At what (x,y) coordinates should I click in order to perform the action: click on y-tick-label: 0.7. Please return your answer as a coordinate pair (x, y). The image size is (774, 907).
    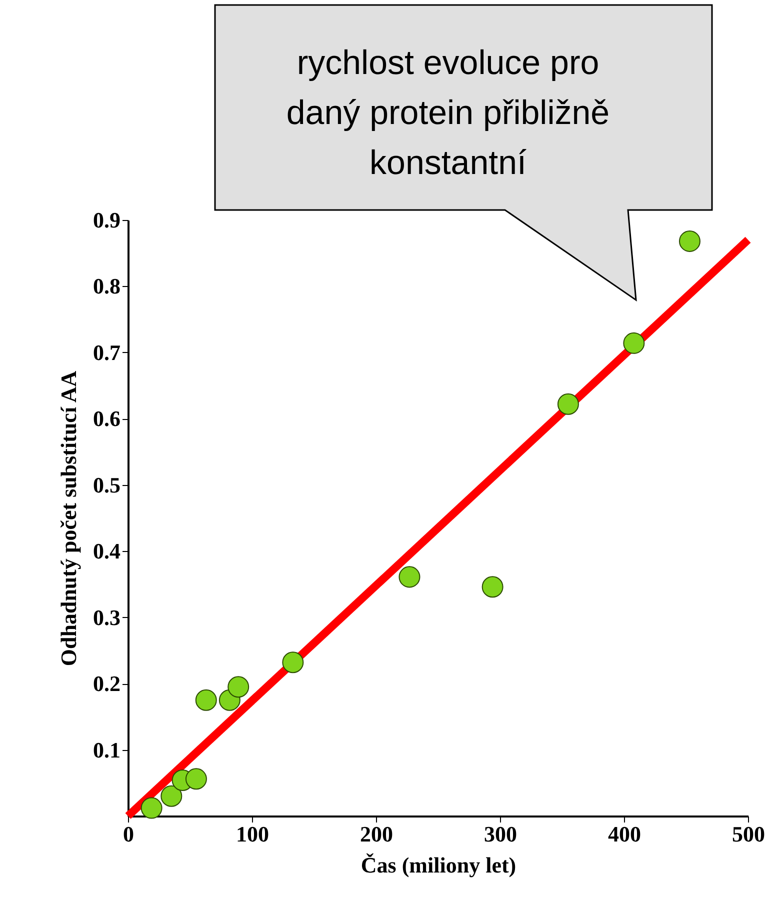
    Looking at the image, I should click on (106, 352).